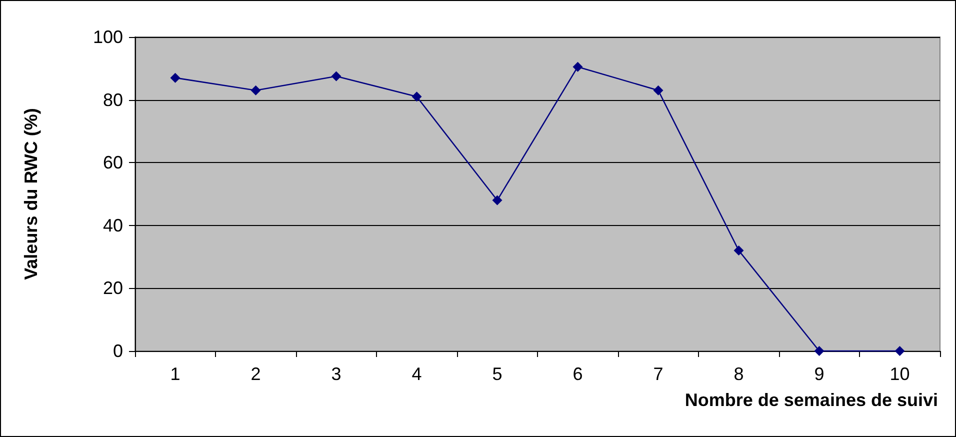 The image size is (956, 437). What do you see at coordinates (112, 225) in the screenshot?
I see `y-tick-label: 40` at bounding box center [112, 225].